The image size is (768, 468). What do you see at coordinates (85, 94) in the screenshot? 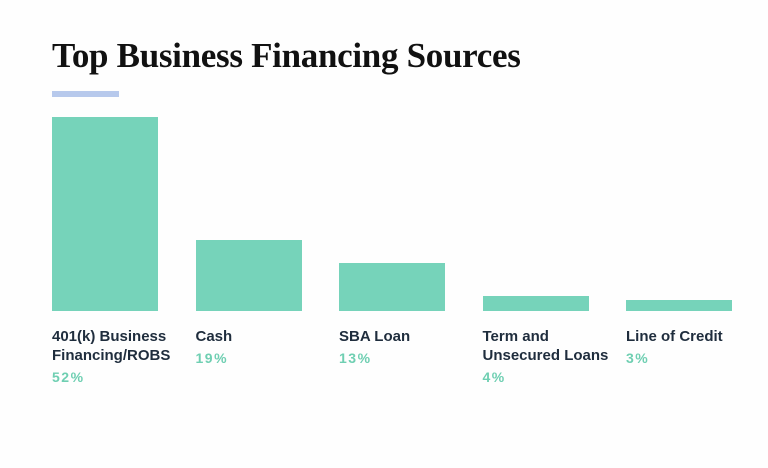
I see `title-accent` at bounding box center [85, 94].